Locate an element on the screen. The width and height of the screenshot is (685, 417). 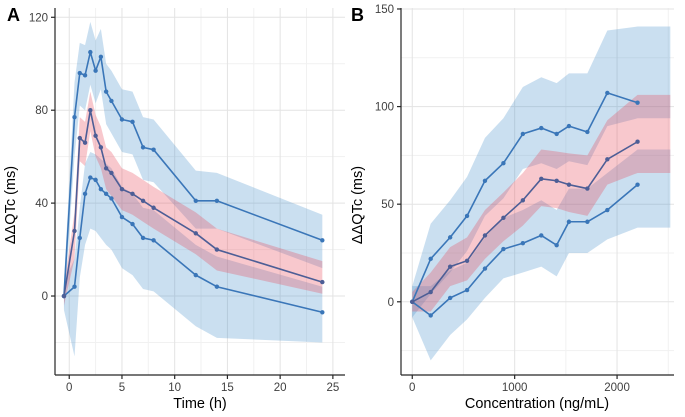
panel-a-y-axis-title: ΔΔQTc (ms) is located at coordinates (11, 205).